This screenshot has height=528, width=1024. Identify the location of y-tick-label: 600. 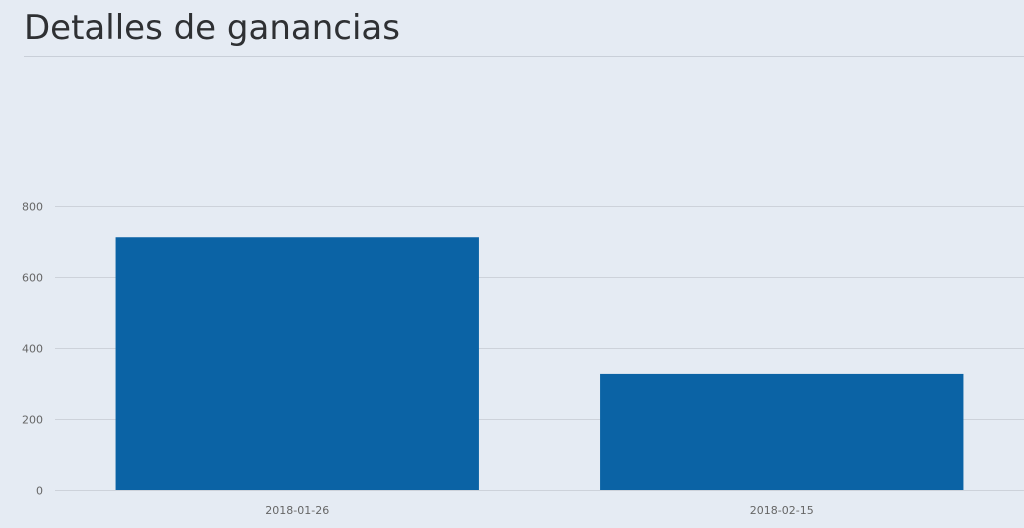
(32, 278).